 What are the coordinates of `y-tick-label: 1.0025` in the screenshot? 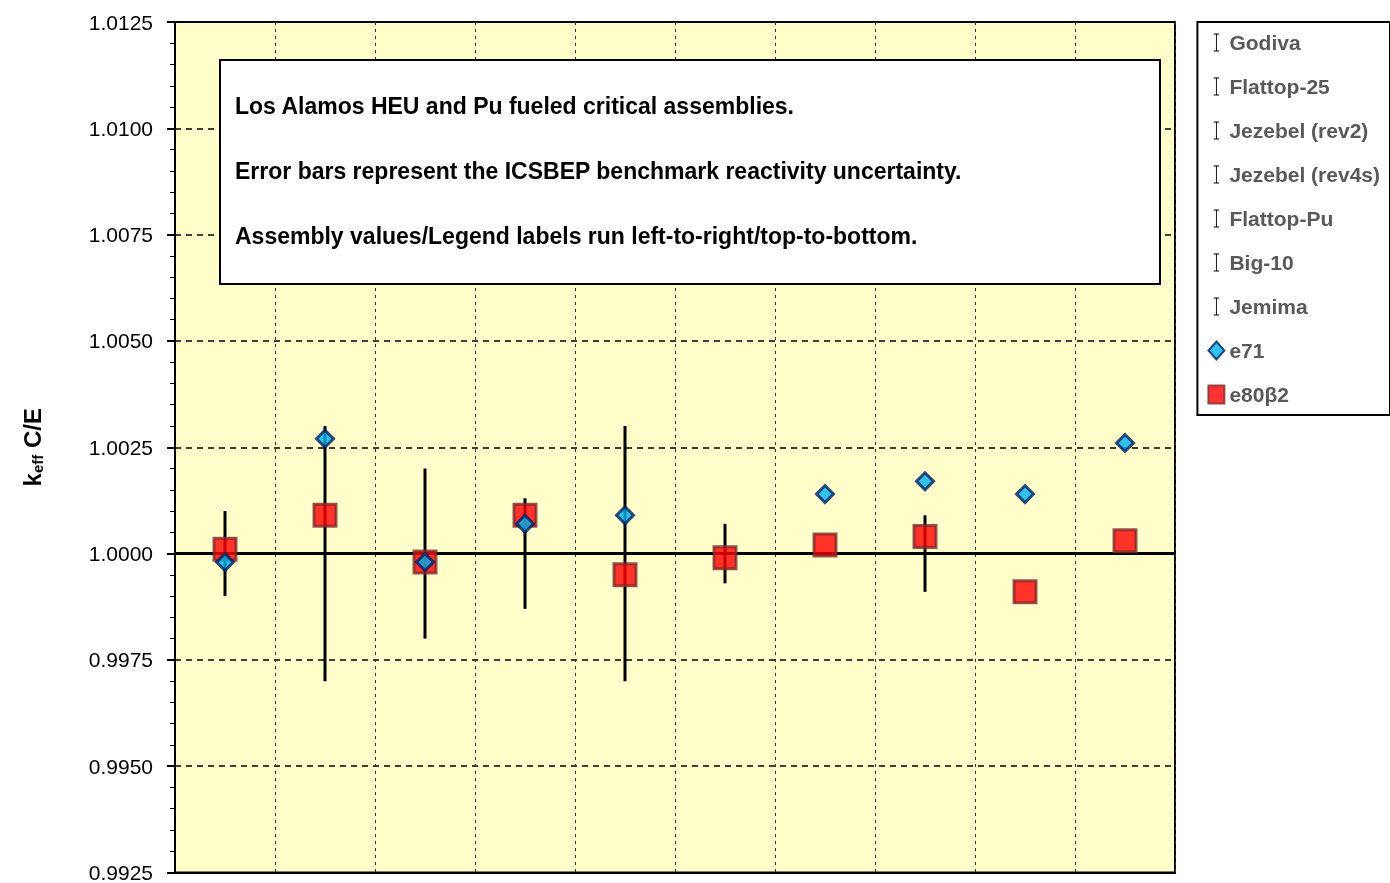 It's located at (120, 447).